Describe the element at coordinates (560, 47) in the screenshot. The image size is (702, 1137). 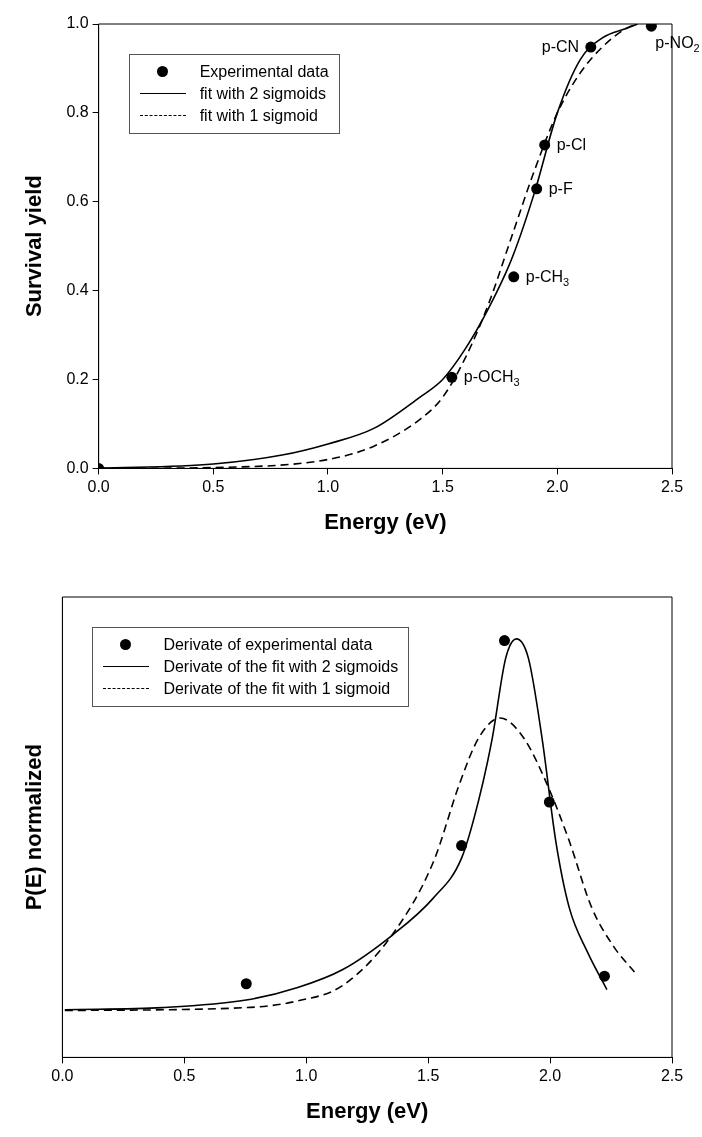
I see `annotation: p-CN` at that location.